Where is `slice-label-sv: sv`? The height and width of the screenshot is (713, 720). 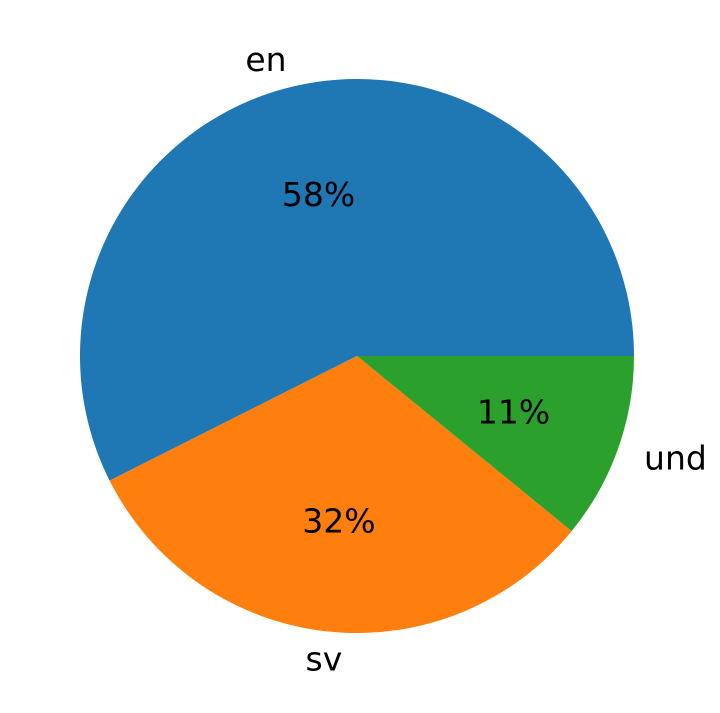
slice-label-sv: sv is located at coordinates (324, 658).